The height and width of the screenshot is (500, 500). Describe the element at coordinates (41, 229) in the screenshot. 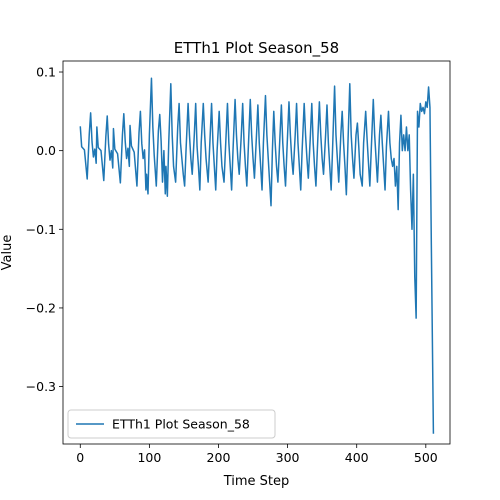

I see `y-tick-label: −0.1` at that location.